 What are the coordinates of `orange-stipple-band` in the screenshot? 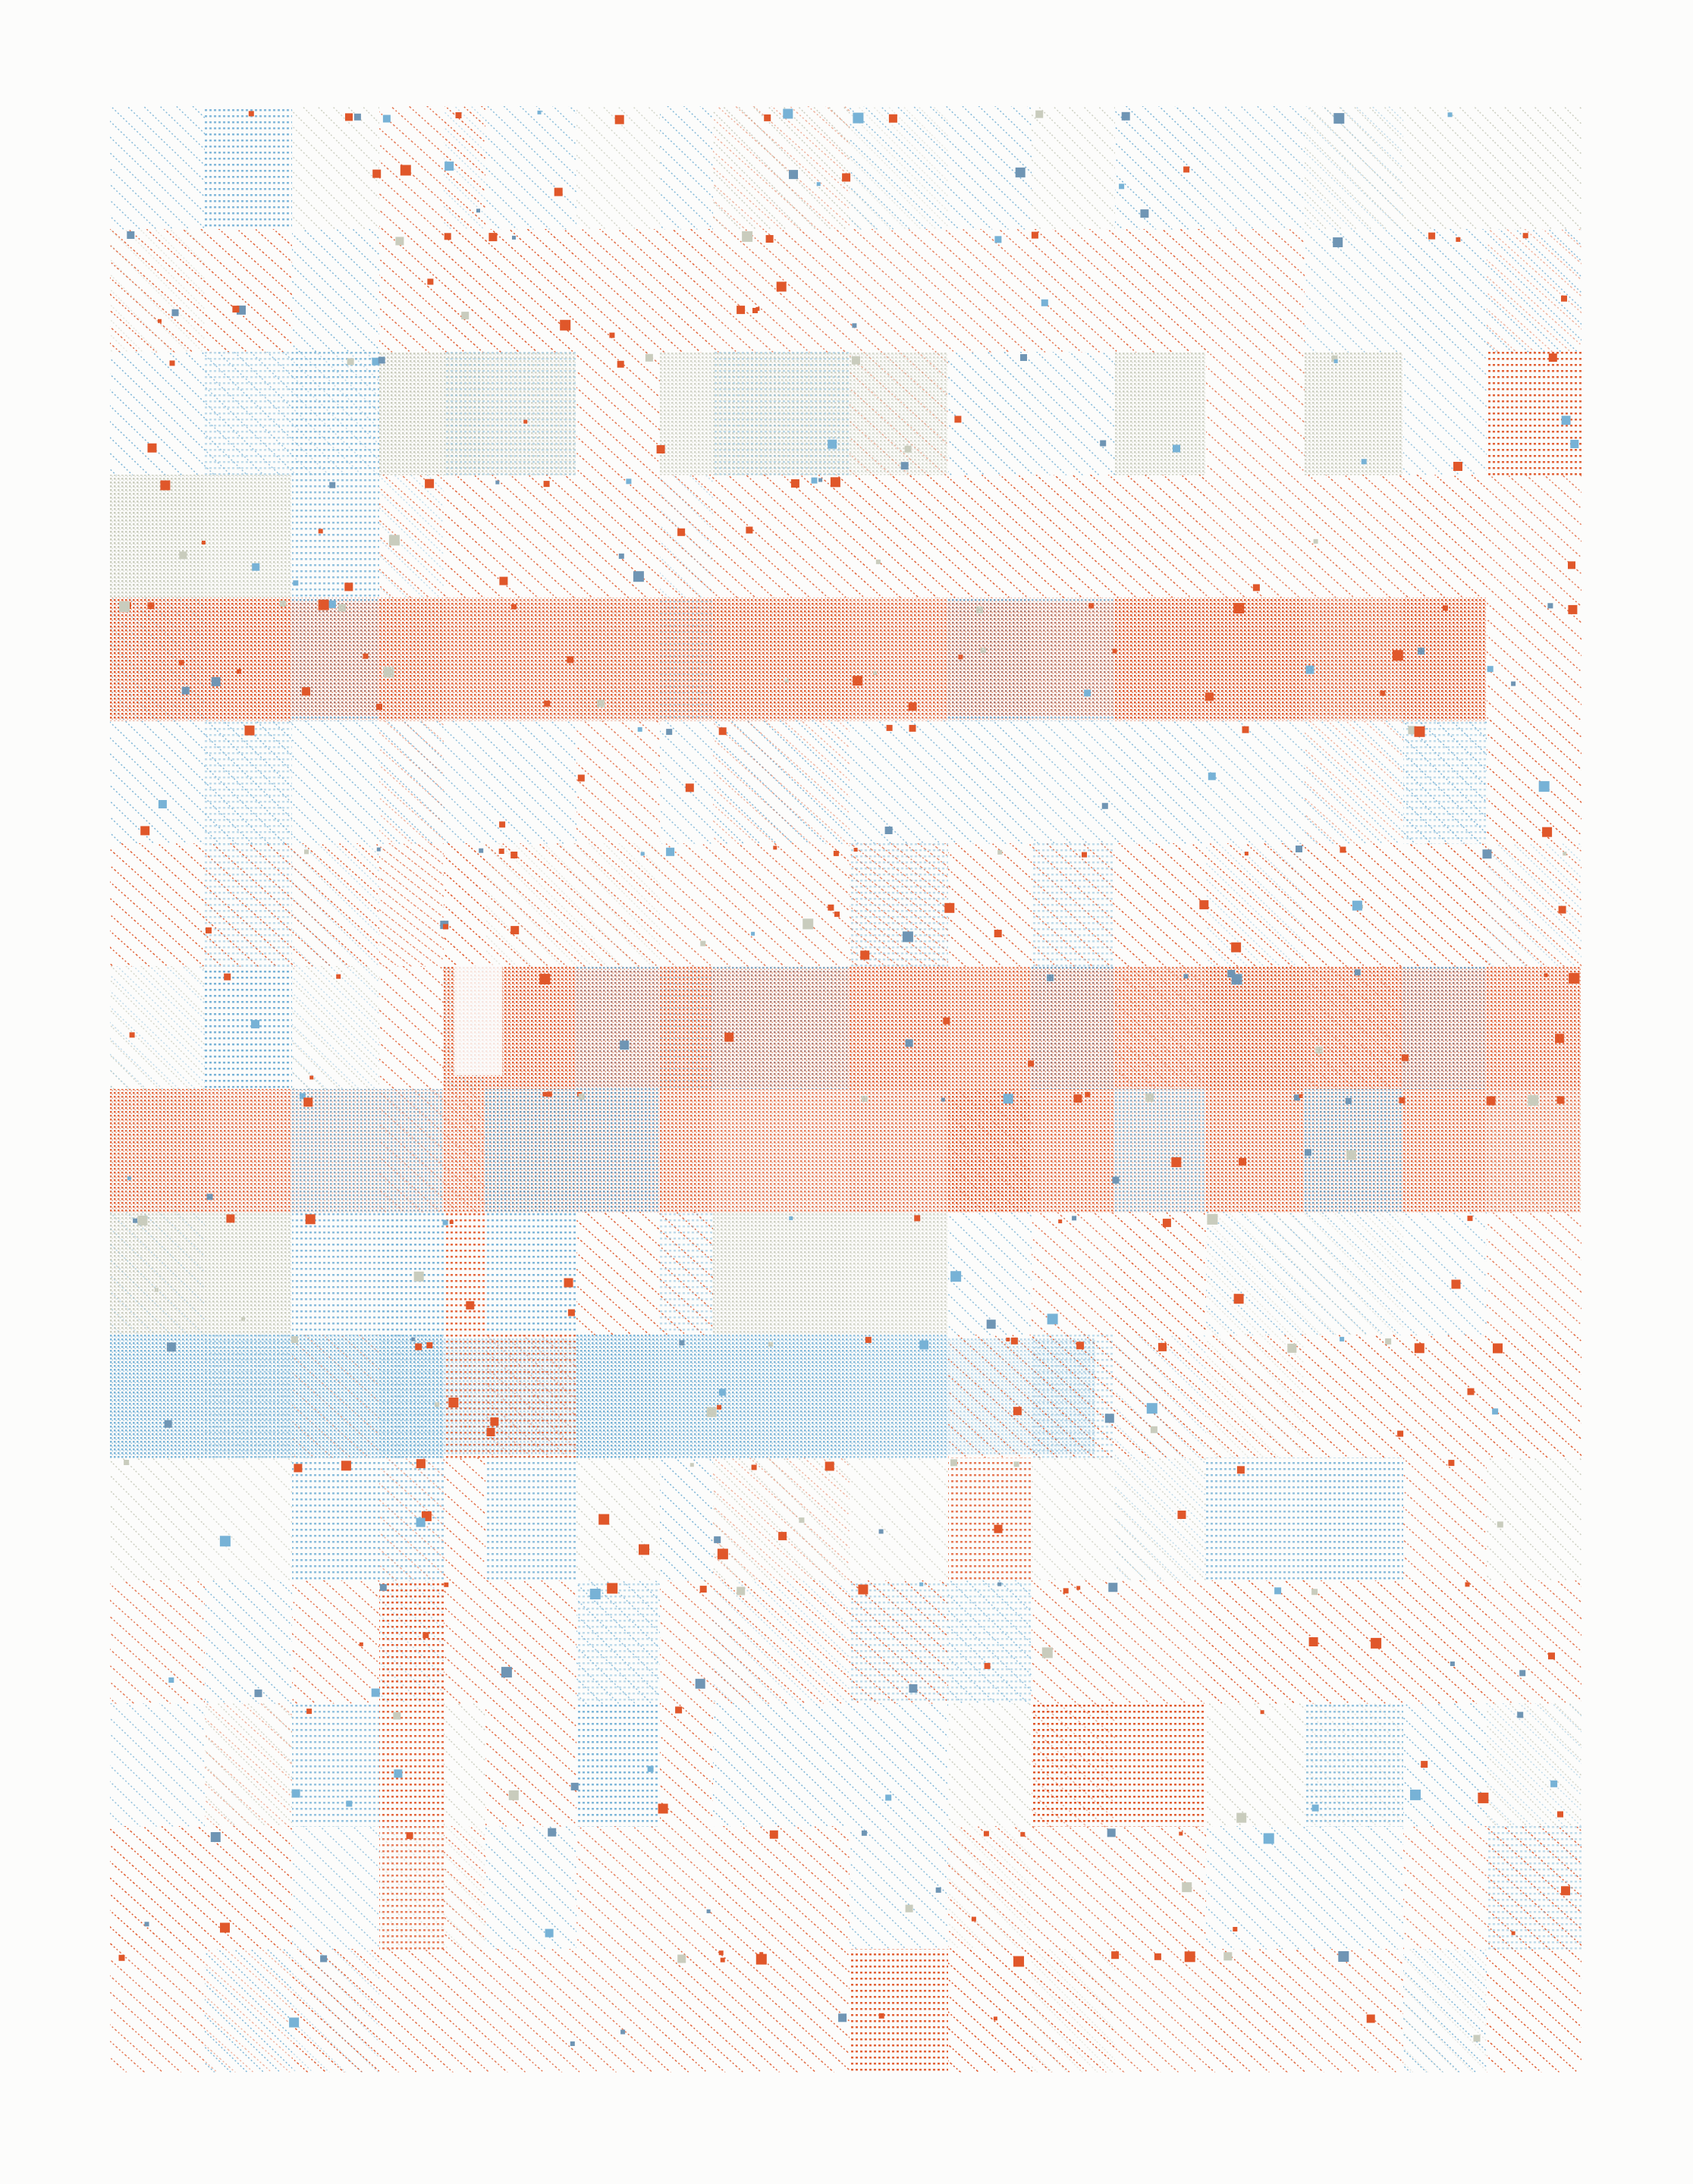 It's located at (1039, 1028).